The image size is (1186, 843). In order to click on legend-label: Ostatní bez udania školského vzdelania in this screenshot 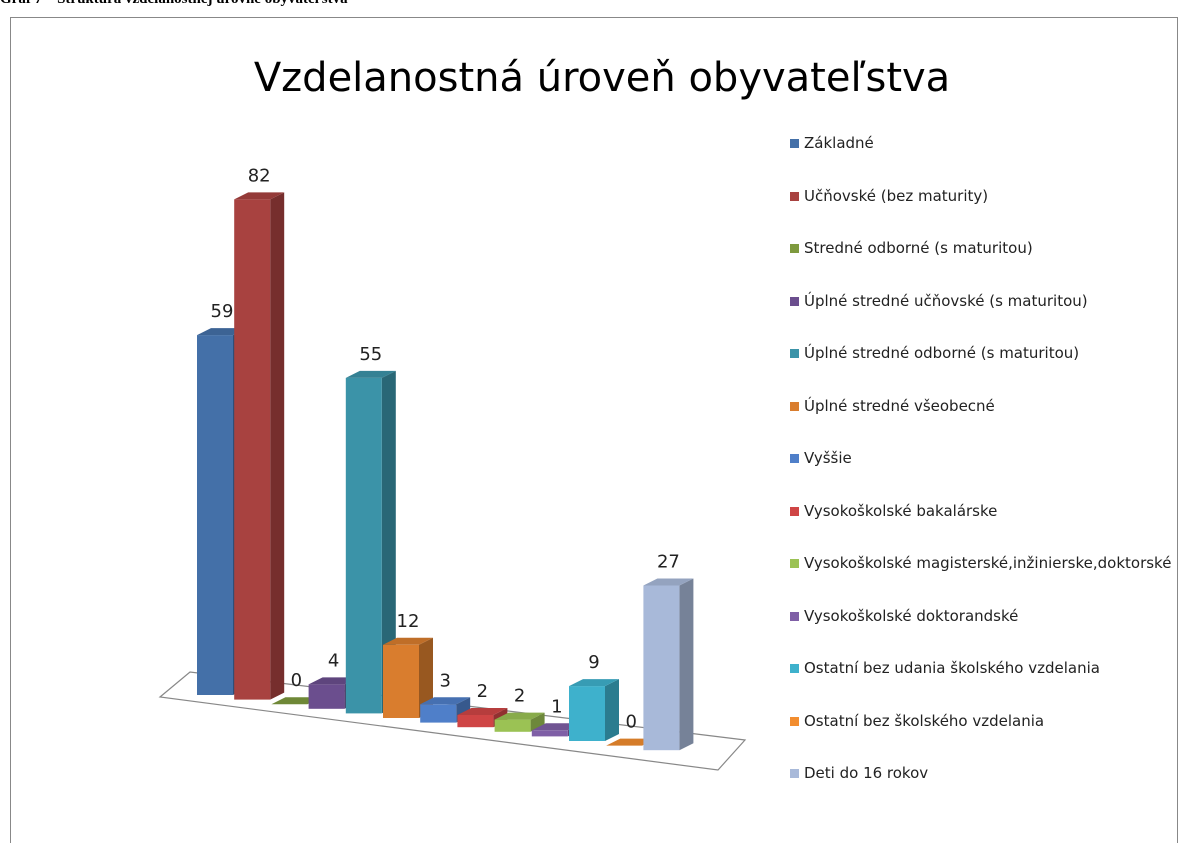, I will do `click(952, 668)`.